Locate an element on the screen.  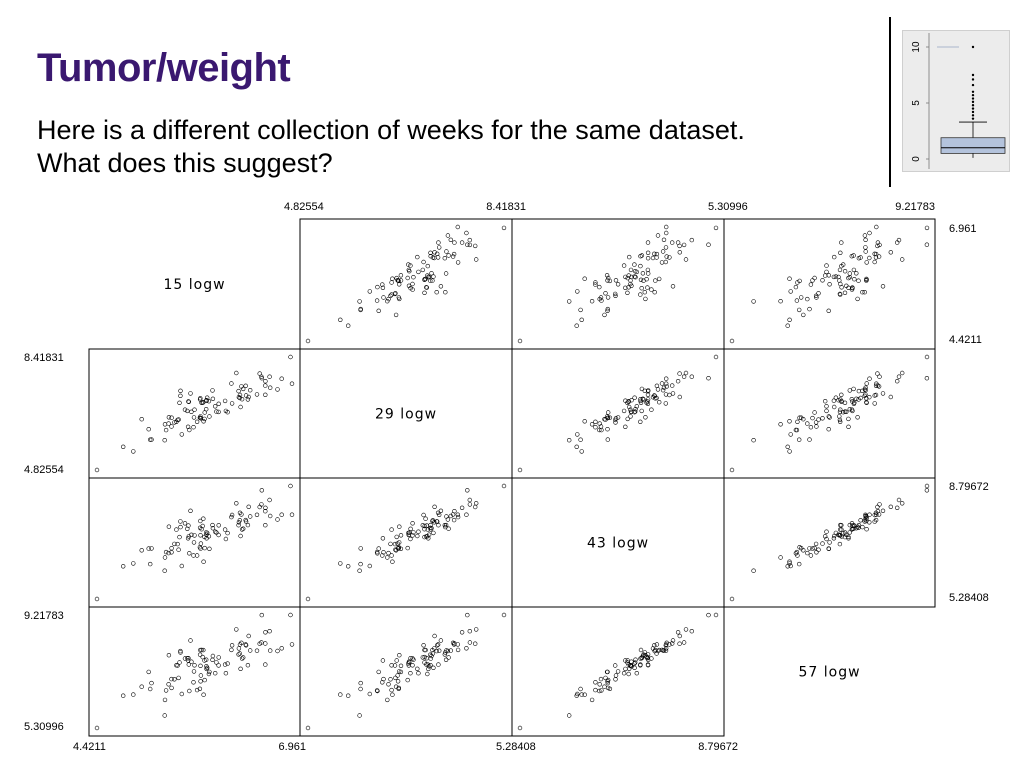
axis-range-label: 8.79672 is located at coordinates (969, 487).